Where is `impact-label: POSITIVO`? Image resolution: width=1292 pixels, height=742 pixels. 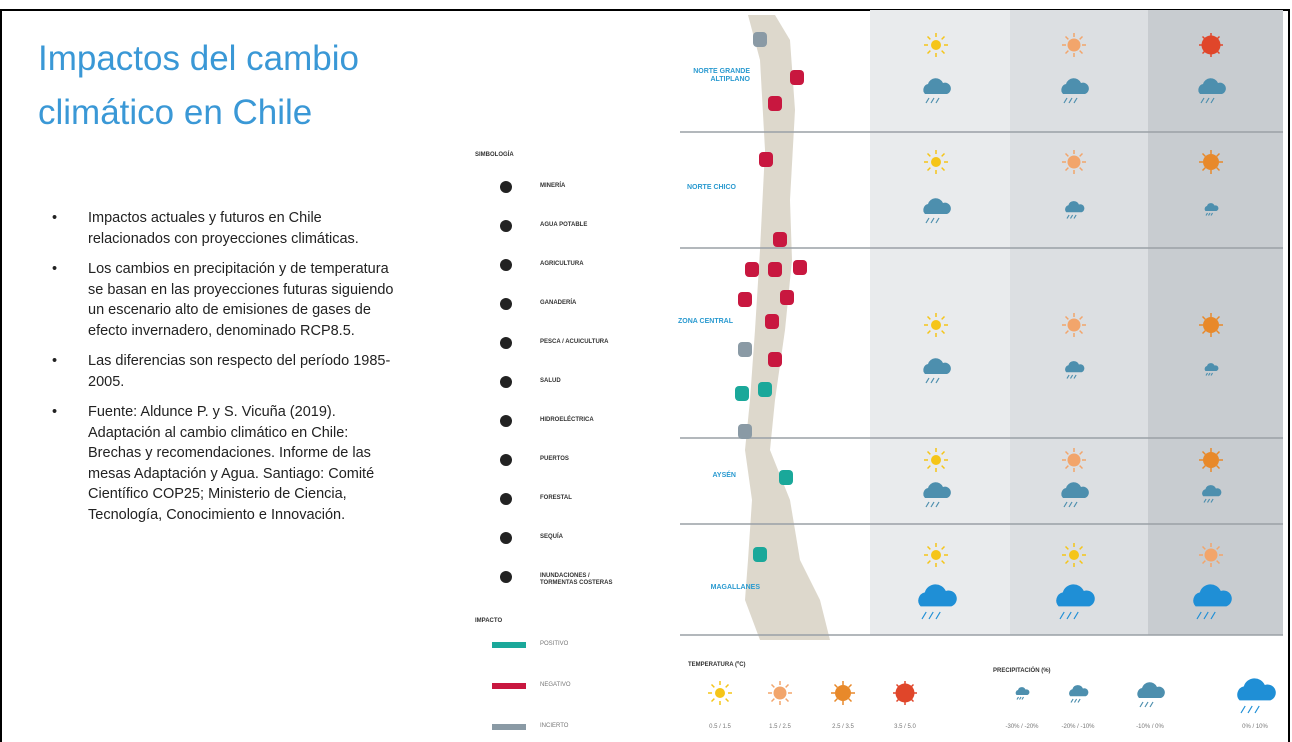 impact-label: POSITIVO is located at coordinates (554, 644).